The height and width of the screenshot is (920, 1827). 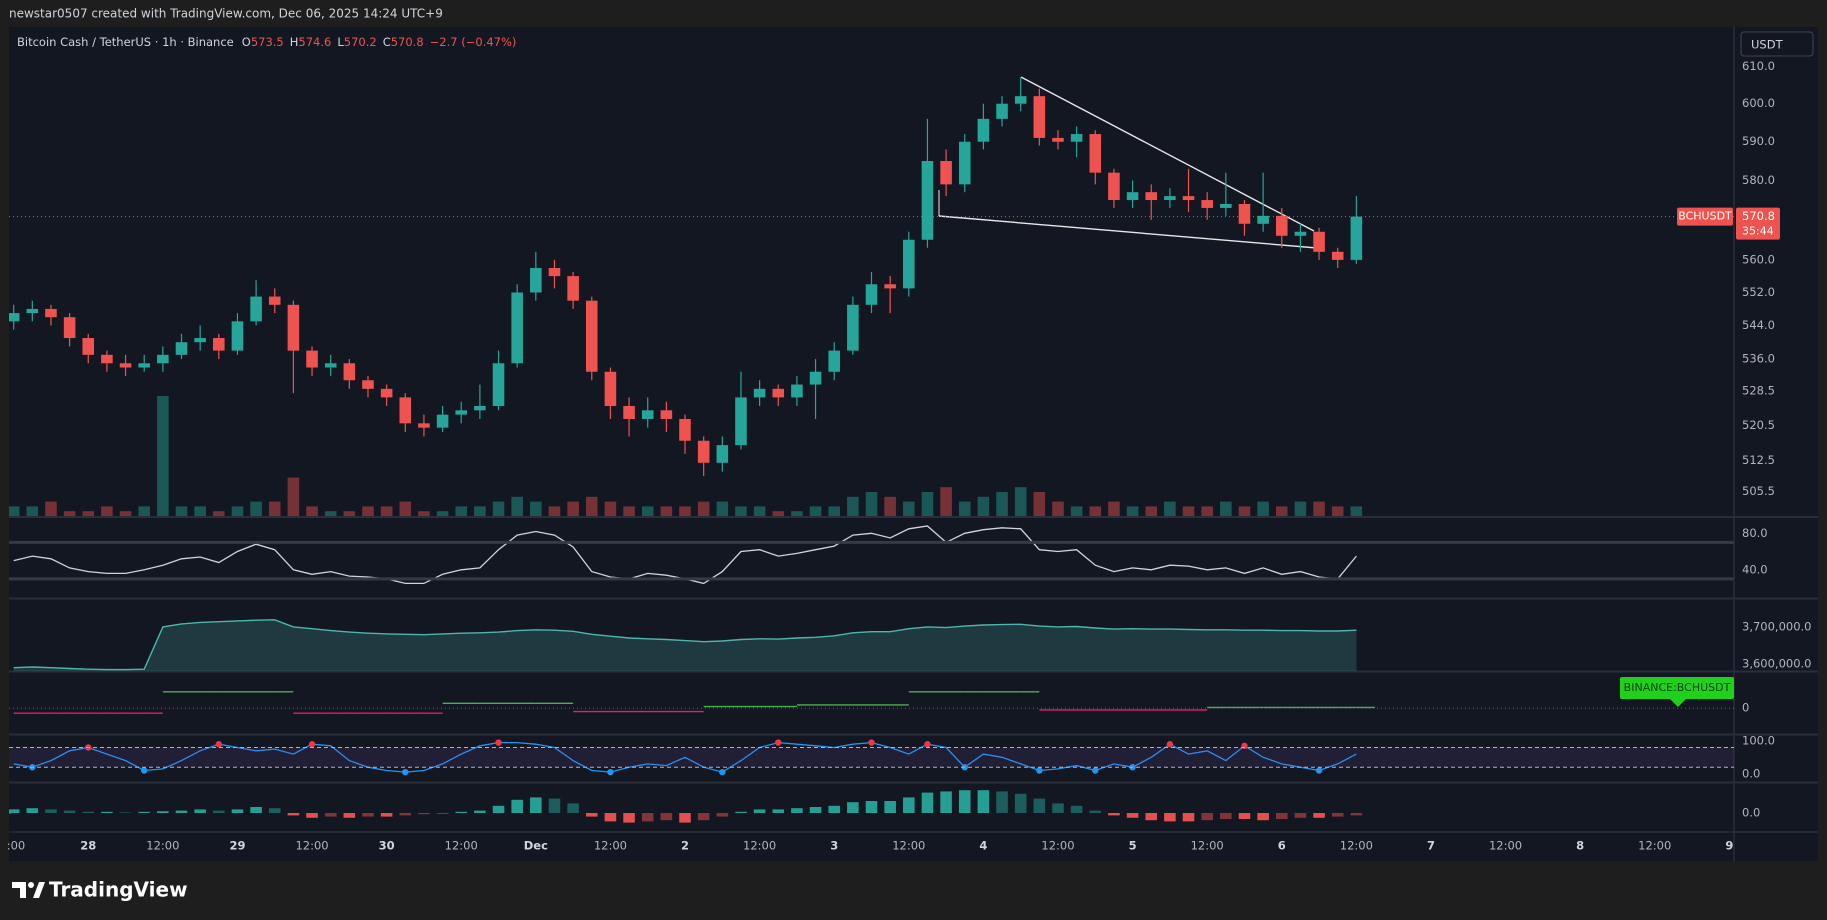 What do you see at coordinates (1133, 846) in the screenshot?
I see `x-tick-label: 5` at bounding box center [1133, 846].